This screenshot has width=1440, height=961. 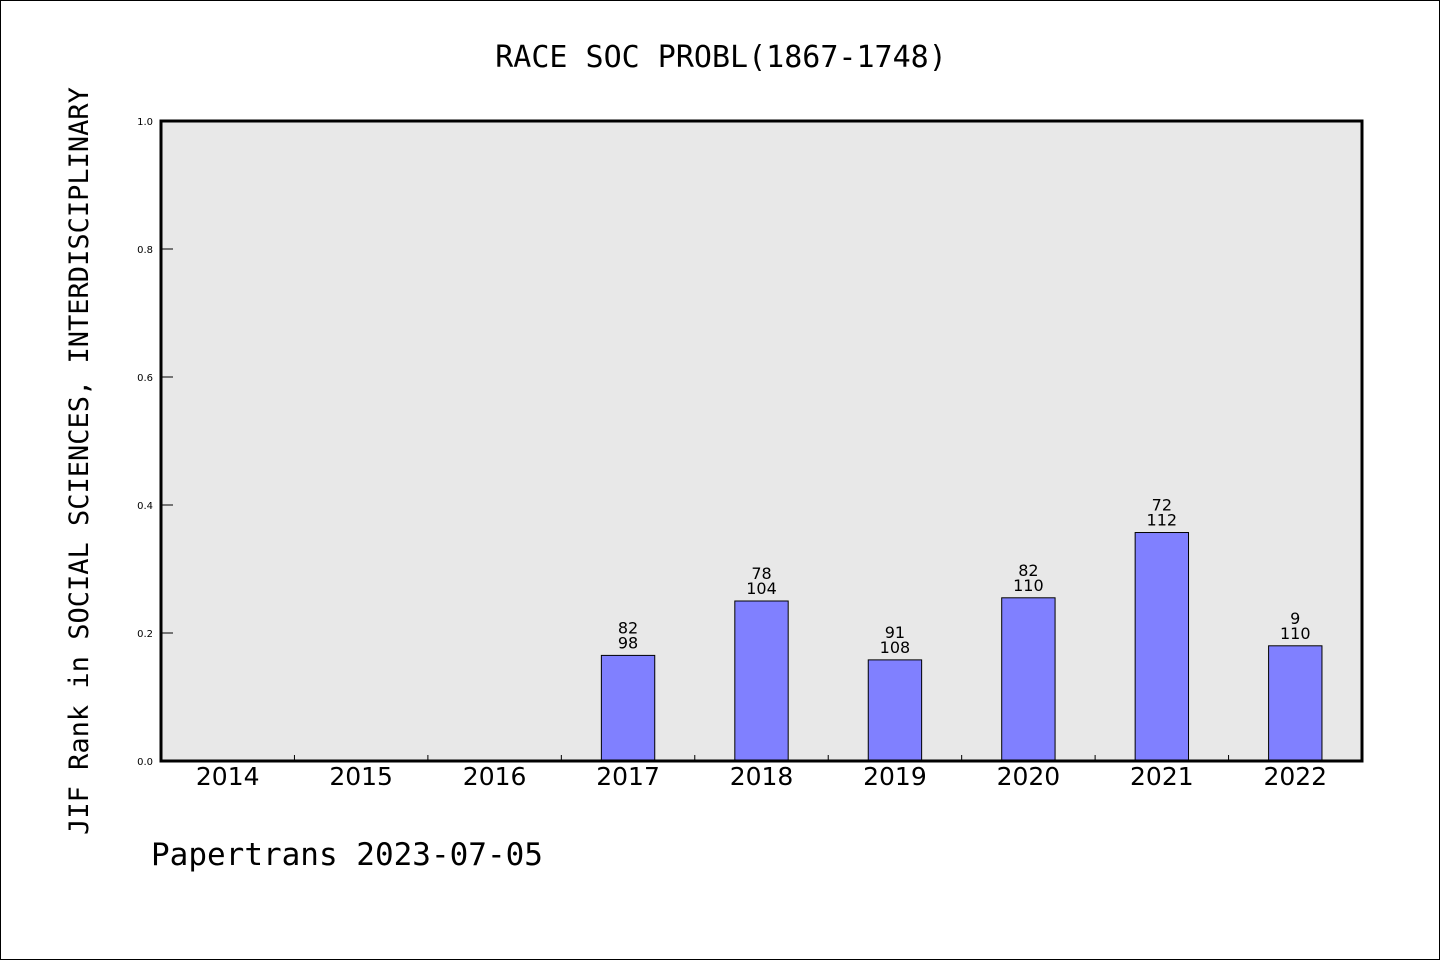 What do you see at coordinates (961, 647) in the screenshot?
I see `bars` at bounding box center [961, 647].